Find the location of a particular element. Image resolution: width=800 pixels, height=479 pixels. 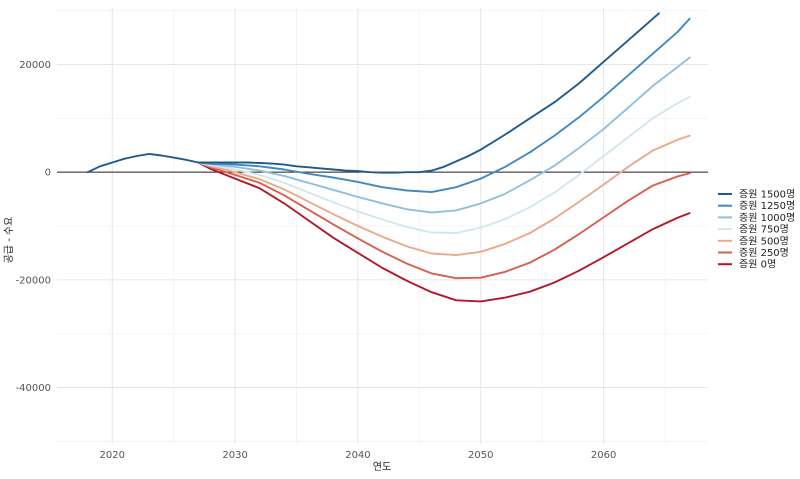

legend-item: 증원 1000명 is located at coordinates (756, 218).